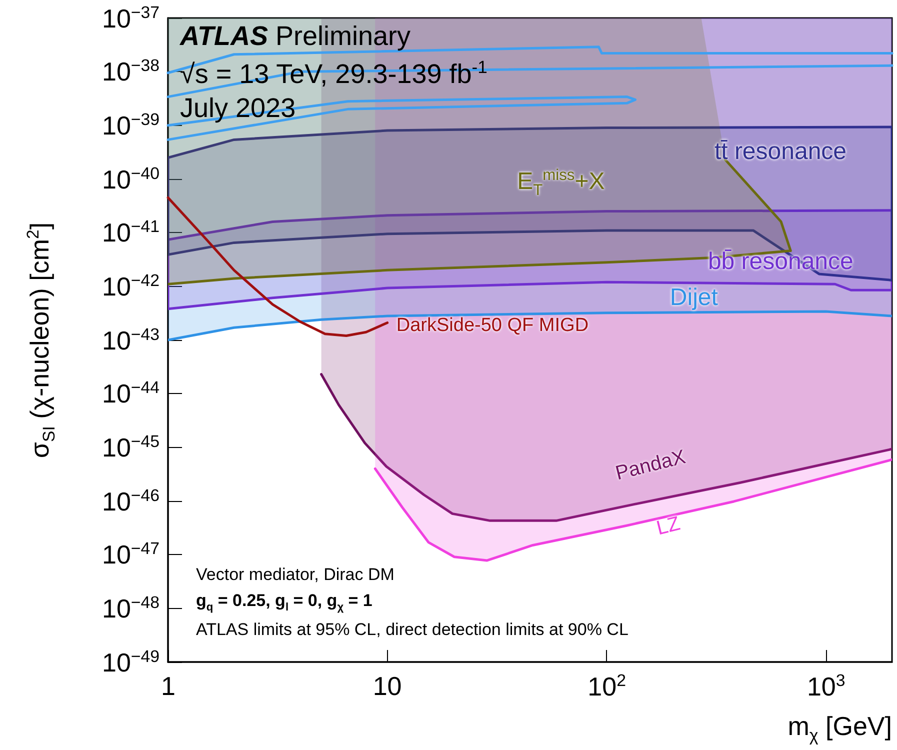 The height and width of the screenshot is (750, 897). Describe the element at coordinates (131, 501) in the screenshot. I see `y-tick-label: 10$^{−46}$` at that location.